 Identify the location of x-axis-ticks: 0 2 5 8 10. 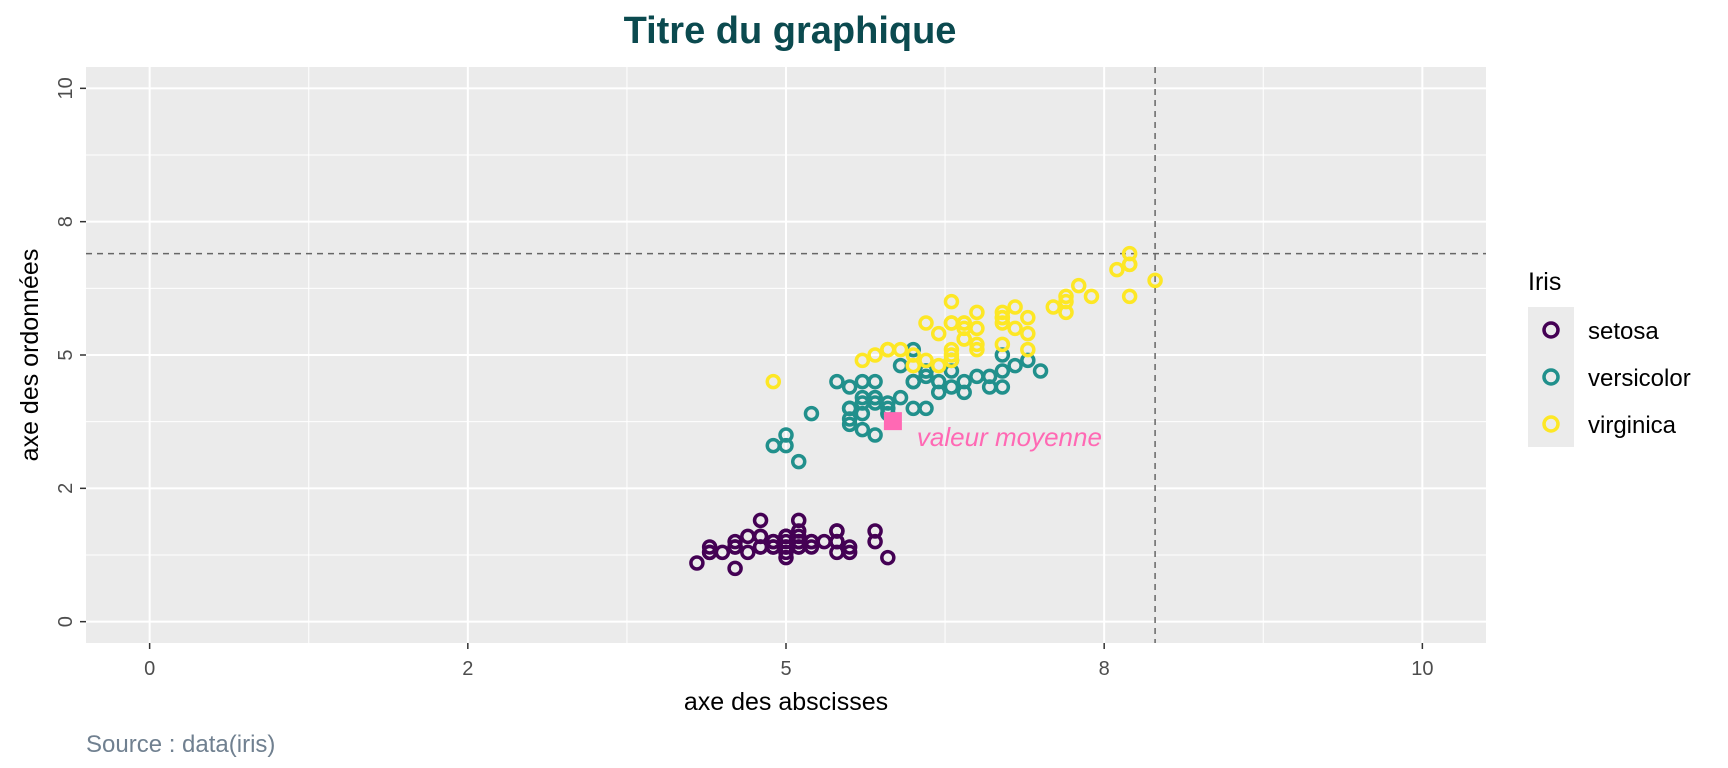
(788, 661).